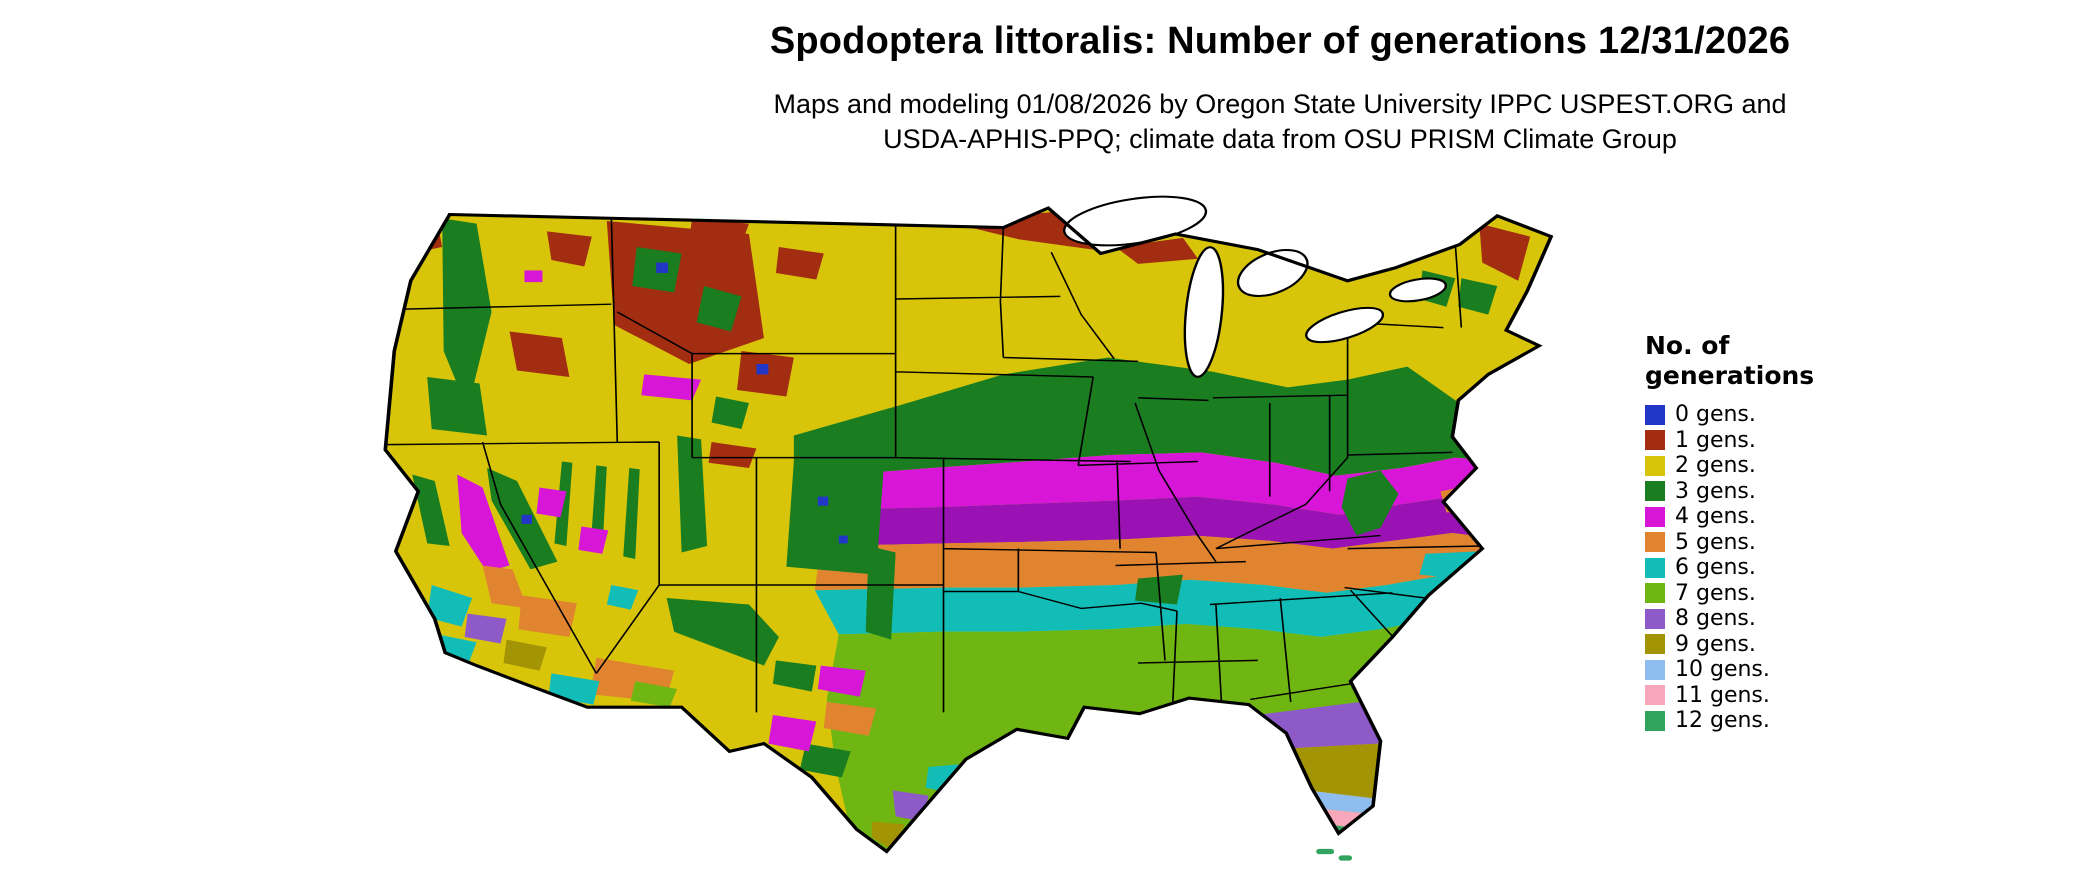 This screenshot has height=892, width=2100. I want to click on legend-item: 4 gens., so click(1729, 517).